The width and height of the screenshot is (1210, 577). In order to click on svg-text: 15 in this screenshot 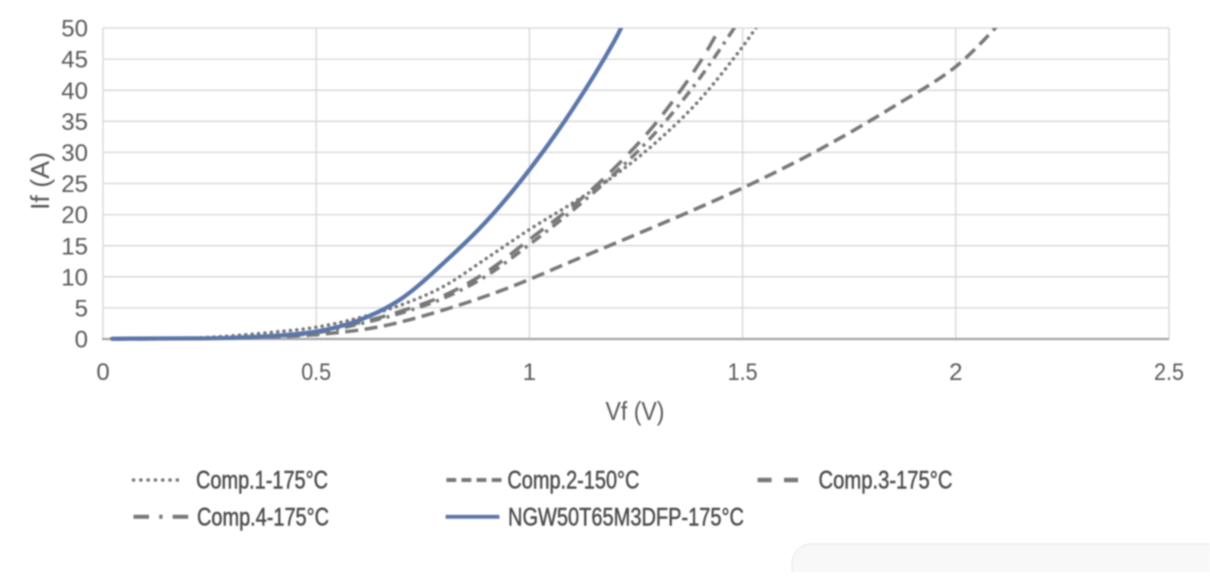, I will do `click(74, 246)`.